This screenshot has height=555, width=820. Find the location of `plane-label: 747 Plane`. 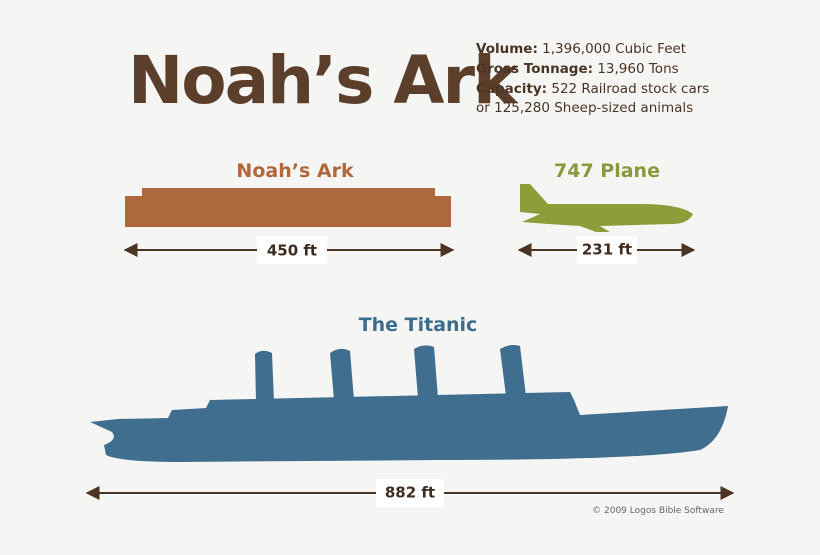

plane-label: 747 Plane is located at coordinates (607, 171).